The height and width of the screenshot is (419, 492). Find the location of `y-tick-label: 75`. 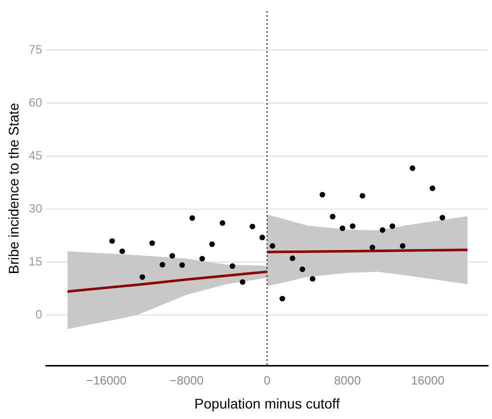

y-tick-label: 75 is located at coordinates (35, 49).